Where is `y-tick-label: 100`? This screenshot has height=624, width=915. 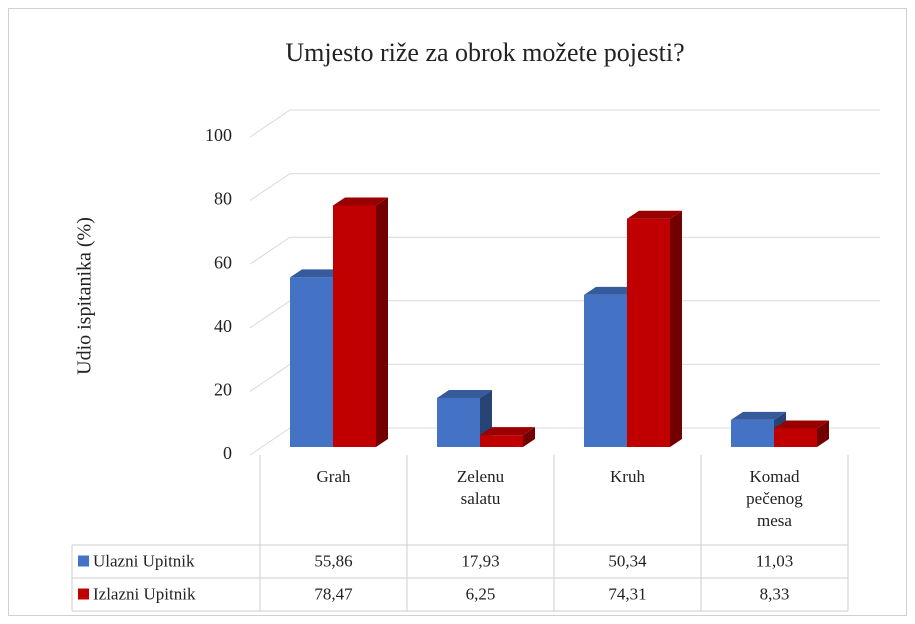
y-tick-label: 100 is located at coordinates (218, 135).